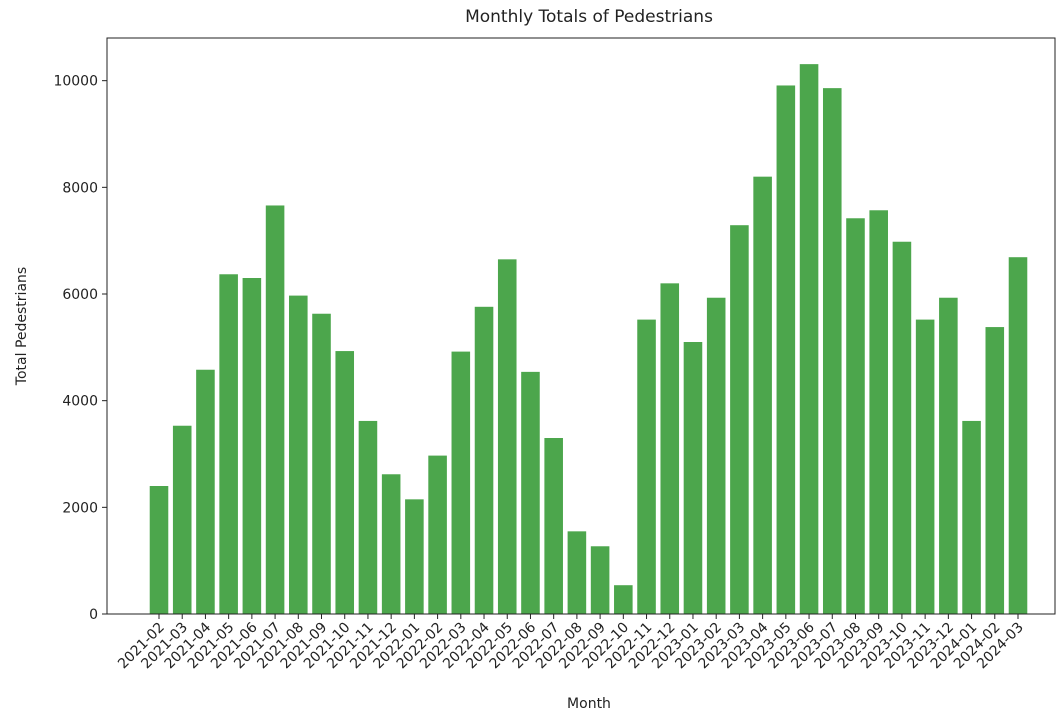 The image size is (1056, 719). What do you see at coordinates (22, 326) in the screenshot?
I see `y-axis-label: Total Pedestrians` at bounding box center [22, 326].